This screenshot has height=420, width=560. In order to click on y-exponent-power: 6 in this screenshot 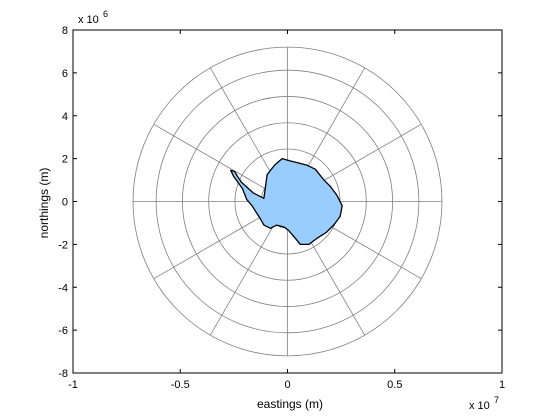, I will do `click(105, 14)`.